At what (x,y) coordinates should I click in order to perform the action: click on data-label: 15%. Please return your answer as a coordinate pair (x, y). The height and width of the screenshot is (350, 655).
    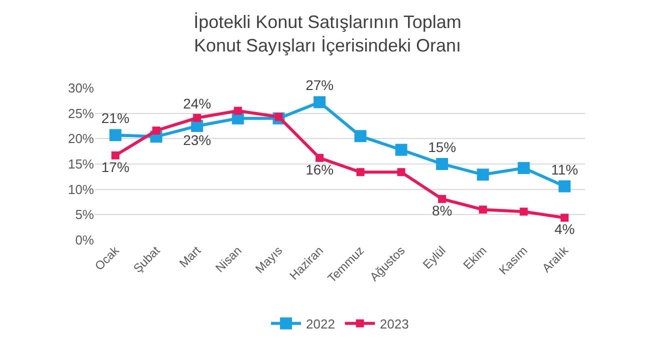
    Looking at the image, I should click on (442, 147).